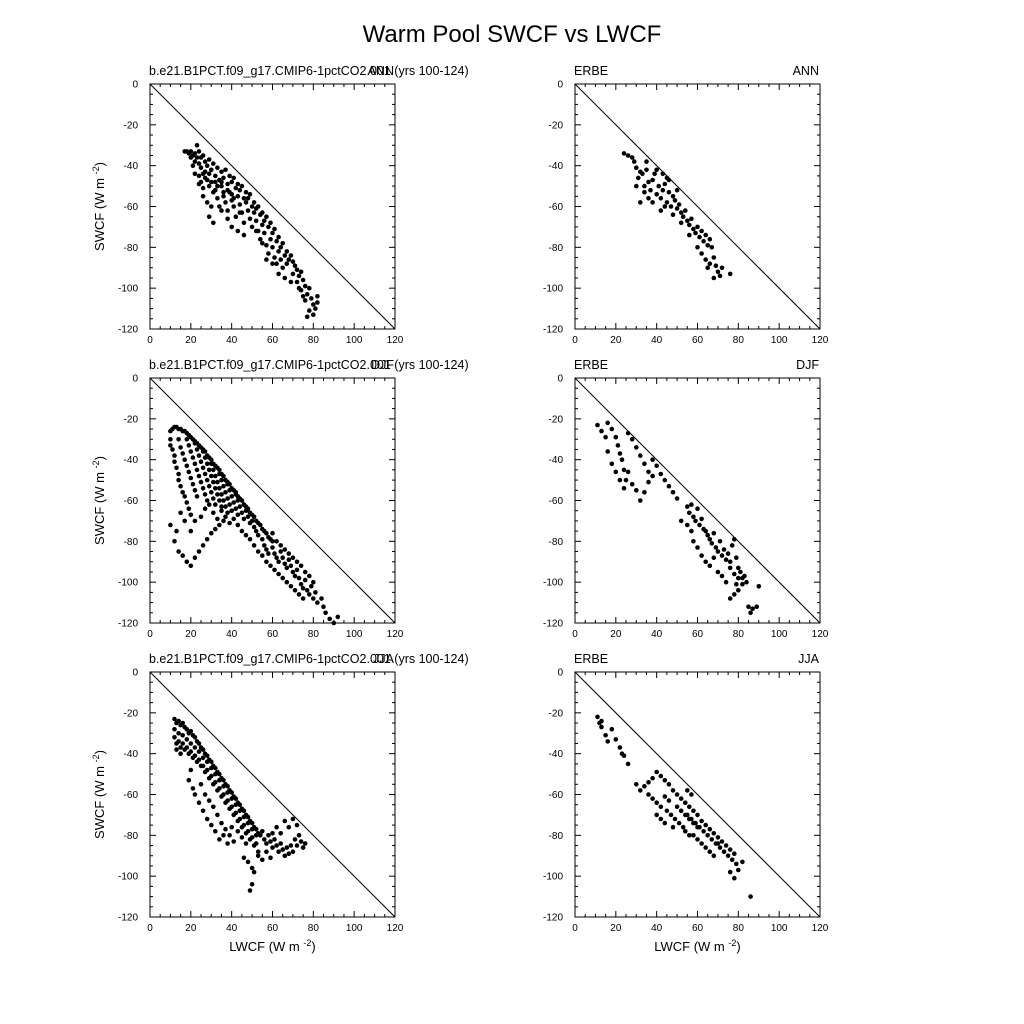 The width and height of the screenshot is (1024, 1024). I want to click on y-tick-label: 0, so click(135, 85).